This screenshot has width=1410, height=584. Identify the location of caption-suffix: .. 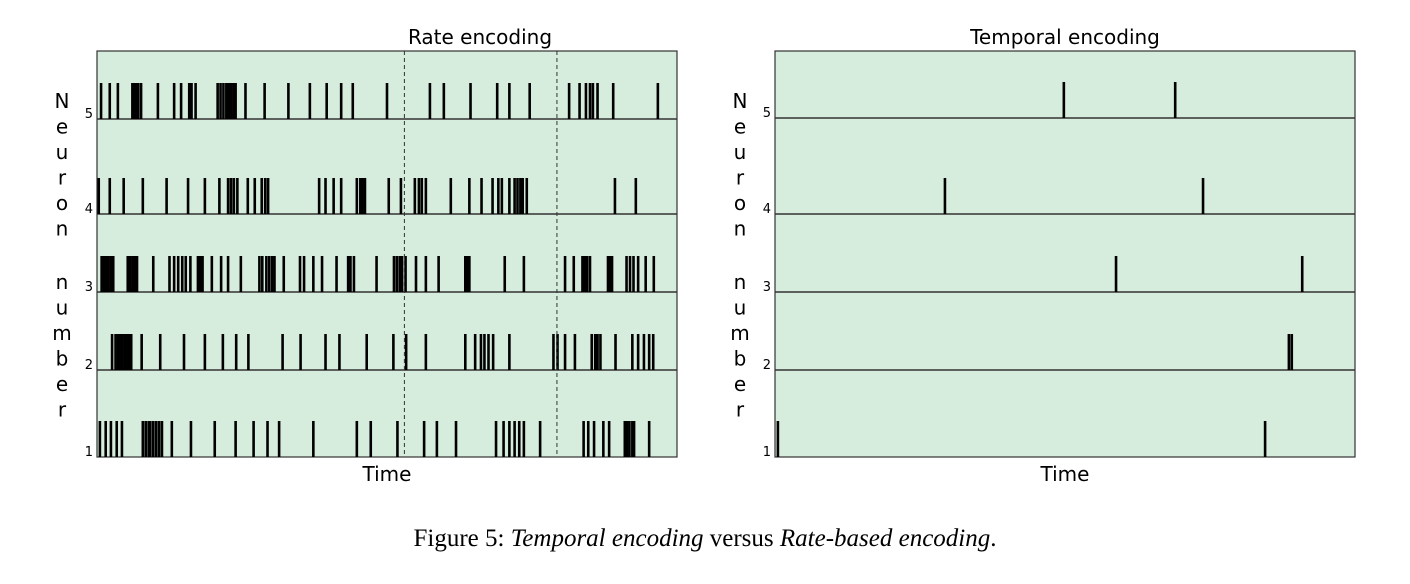
(993, 538).